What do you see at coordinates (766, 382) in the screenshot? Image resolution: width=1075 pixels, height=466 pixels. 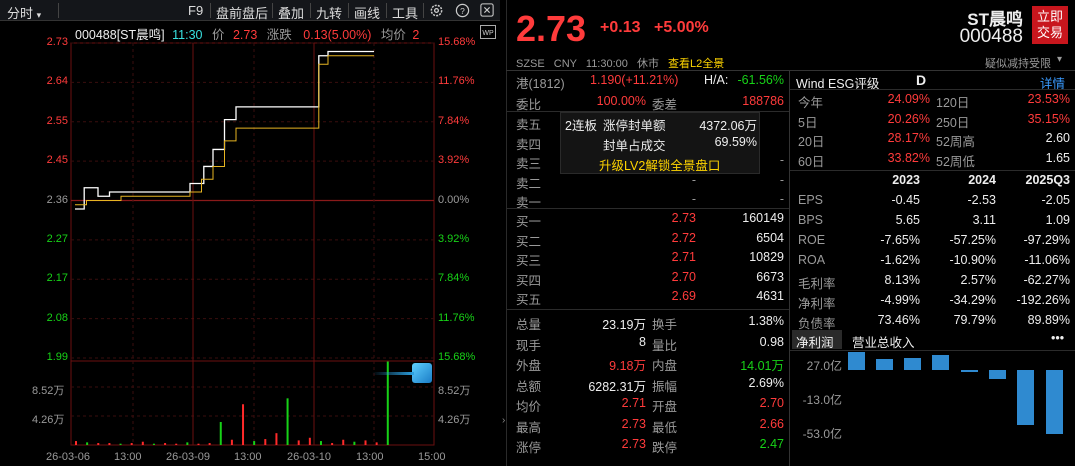 I see `stat-value: 2.69%` at bounding box center [766, 382].